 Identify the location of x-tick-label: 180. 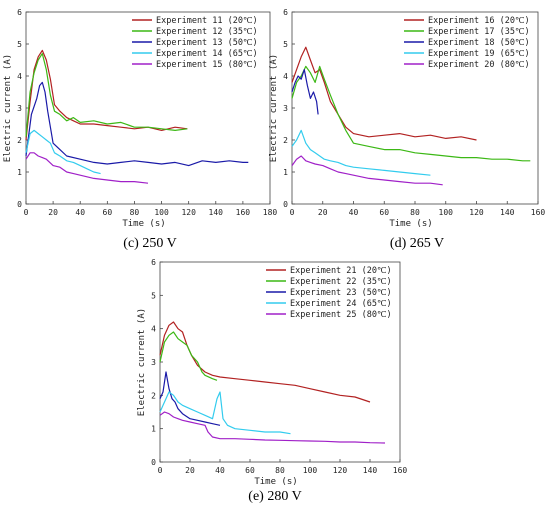
(270, 212).